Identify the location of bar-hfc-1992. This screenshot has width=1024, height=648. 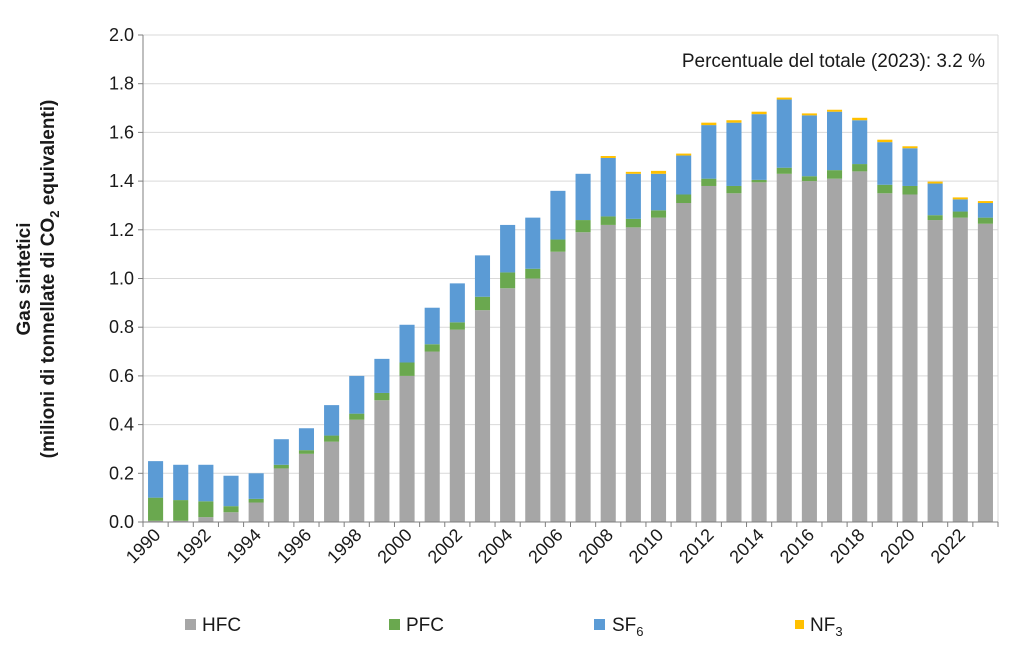
(206, 519).